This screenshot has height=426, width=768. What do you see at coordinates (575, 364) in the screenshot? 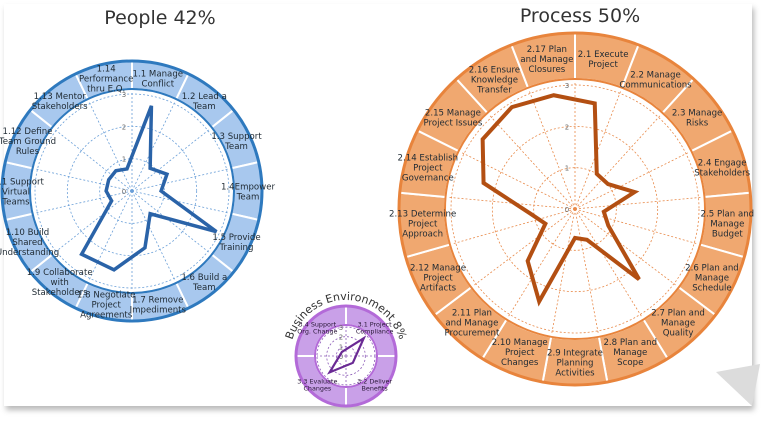
I see `category-label: 2.9 Integrate Planning Activities` at bounding box center [575, 364].